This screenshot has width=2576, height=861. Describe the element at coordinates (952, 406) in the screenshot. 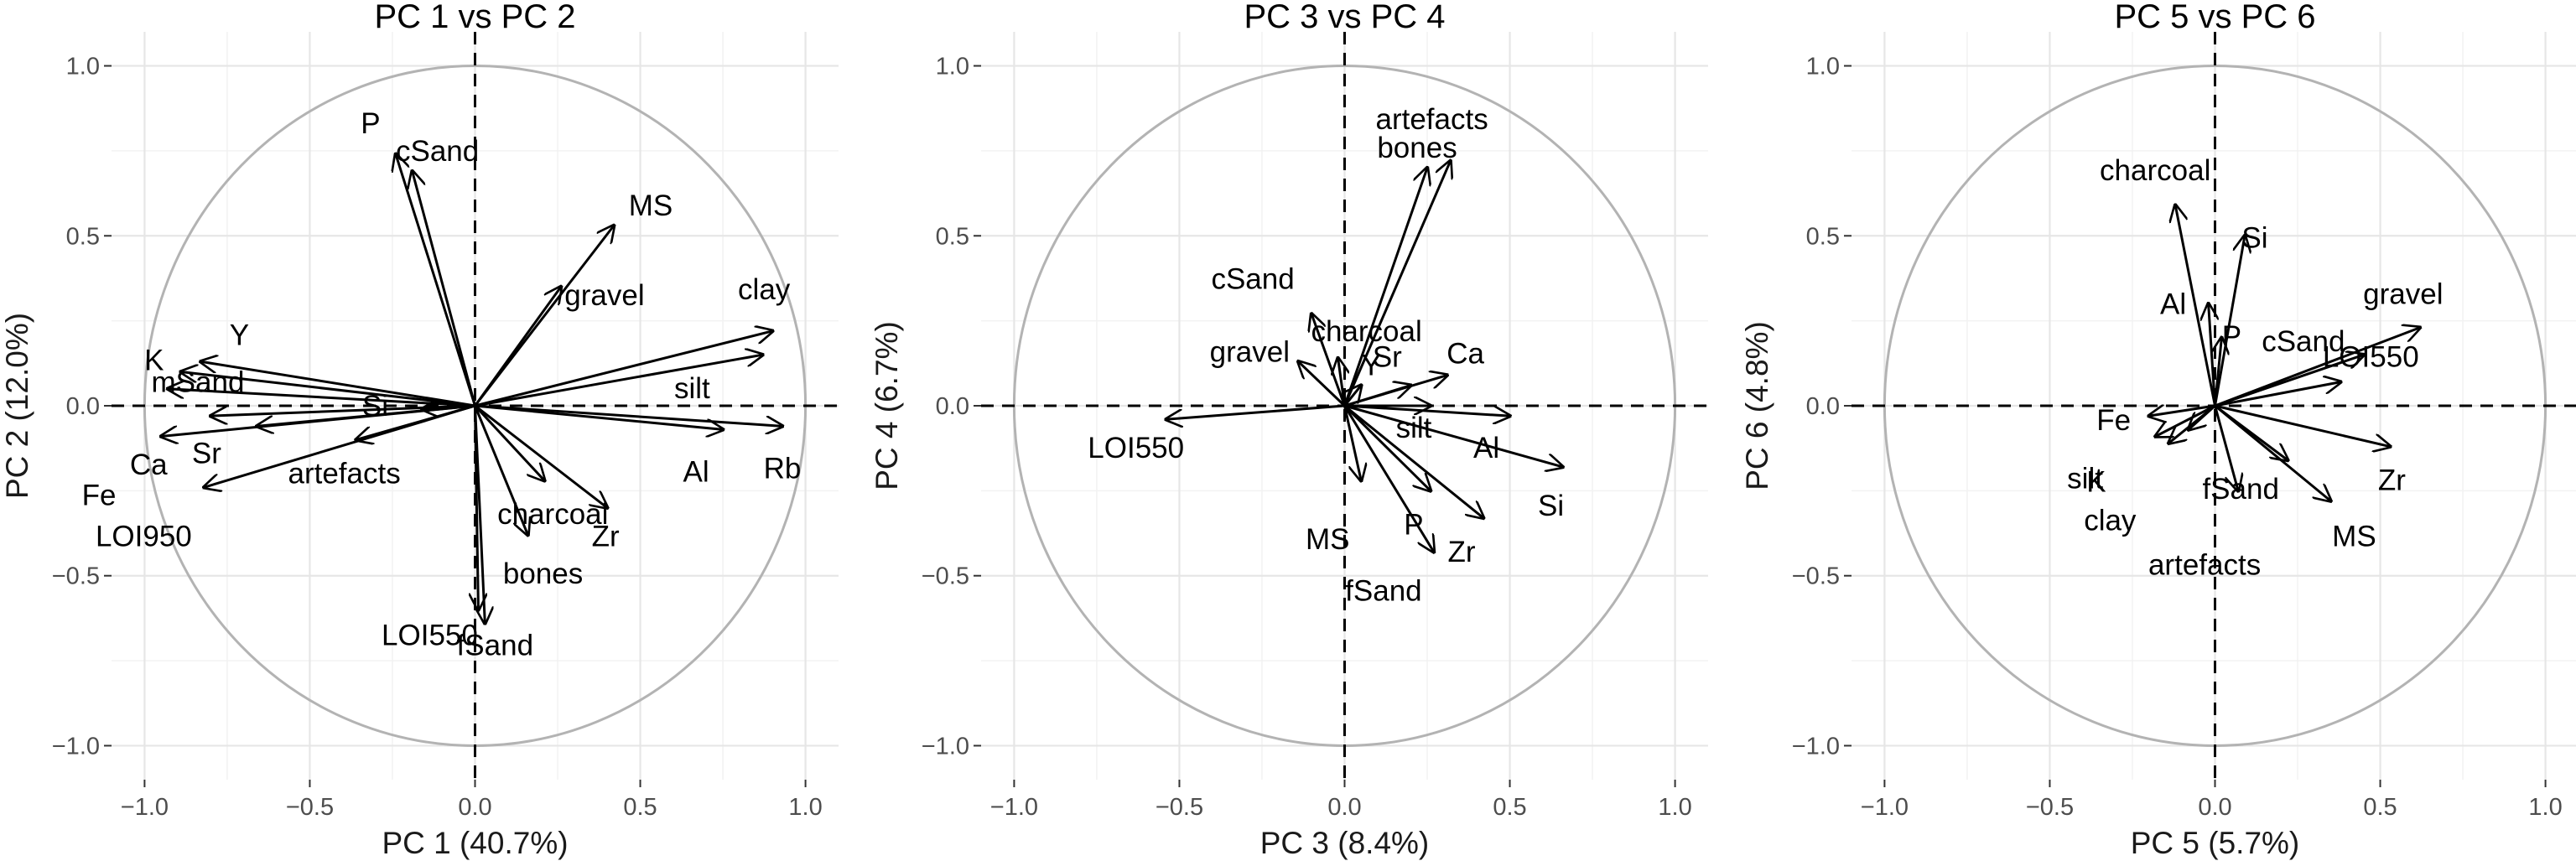

I see `y-tick-label: 0.0` at that location.